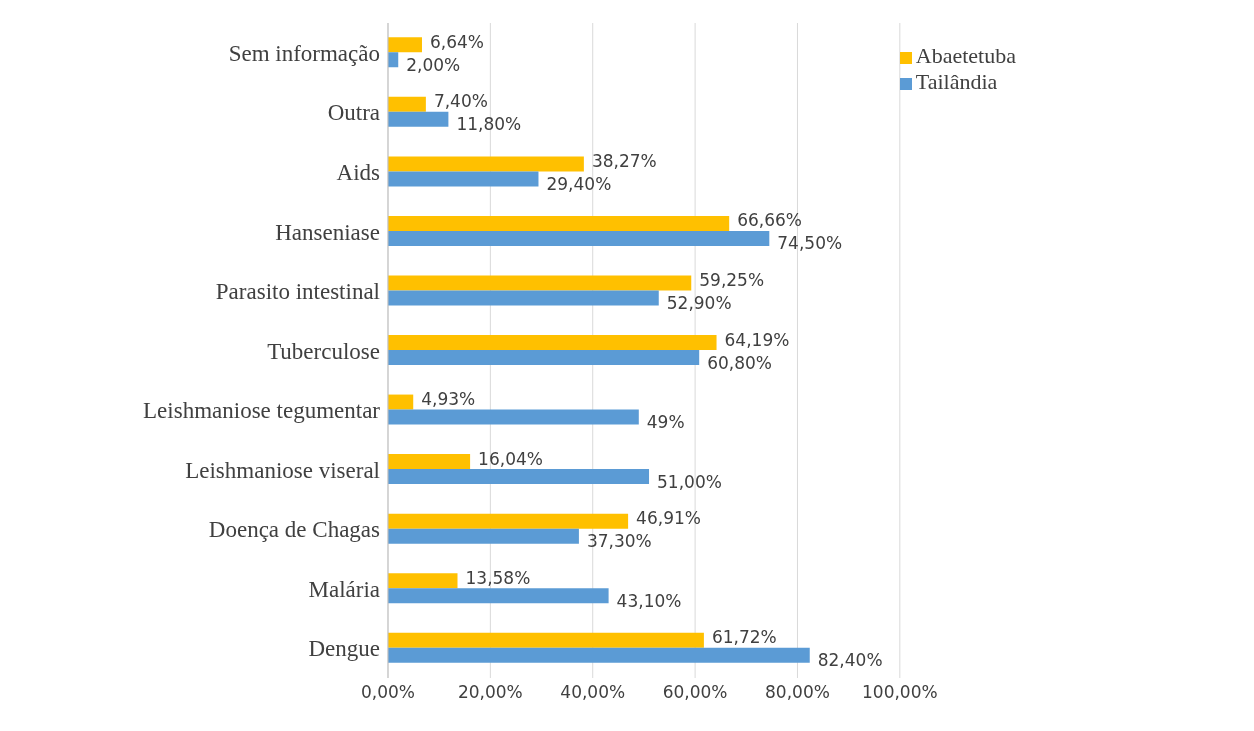  I want to click on data-label: 59,25%, so click(732, 279).